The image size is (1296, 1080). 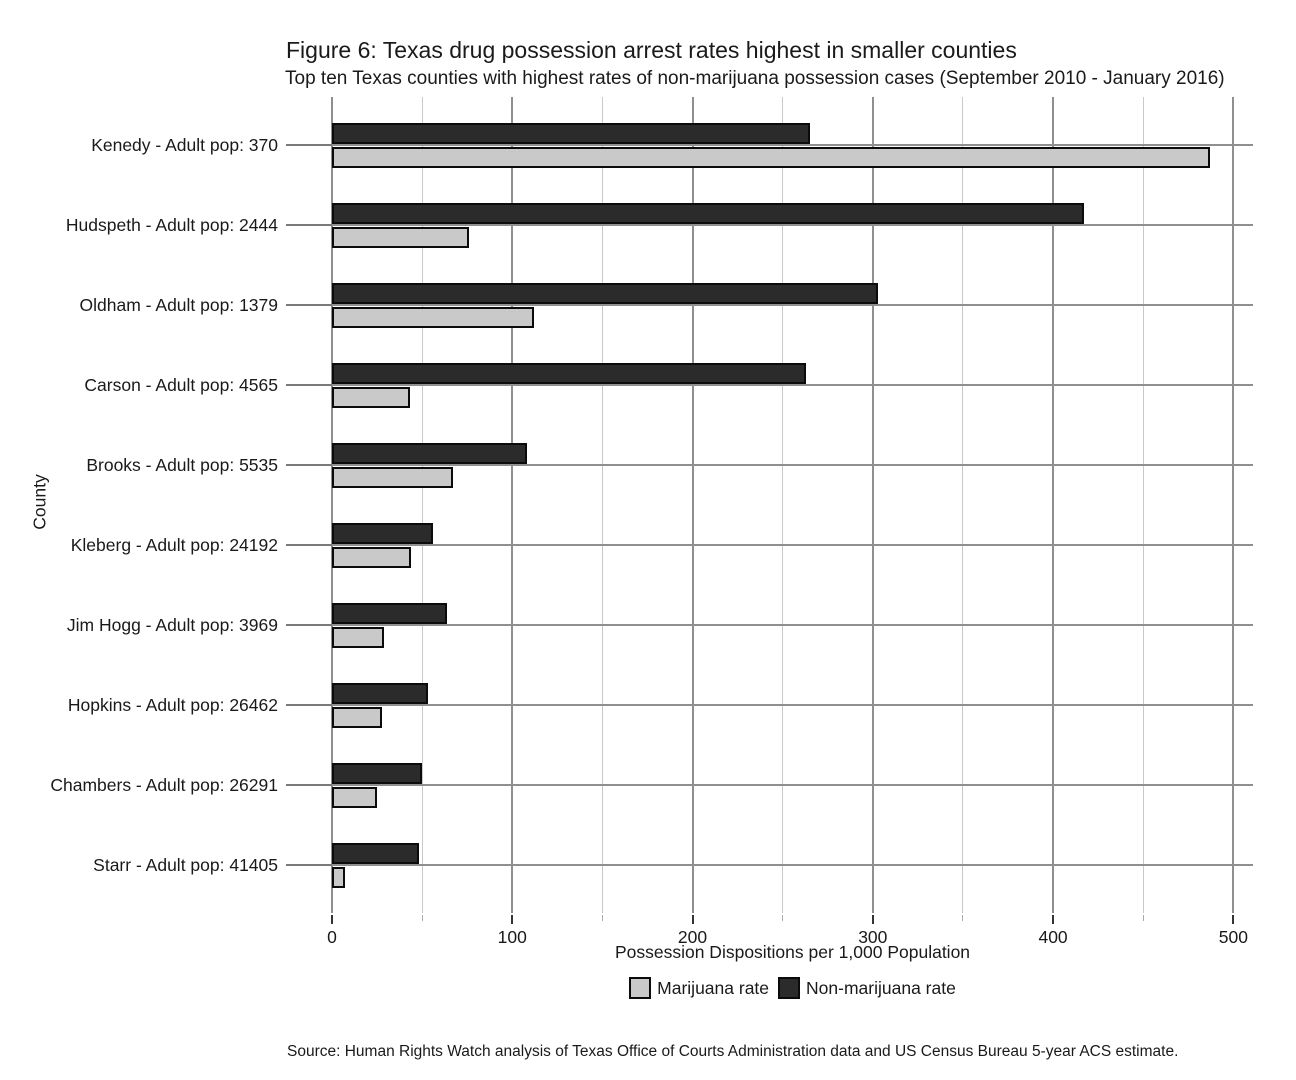 I want to click on x-tick-label: 300, so click(x=873, y=937).